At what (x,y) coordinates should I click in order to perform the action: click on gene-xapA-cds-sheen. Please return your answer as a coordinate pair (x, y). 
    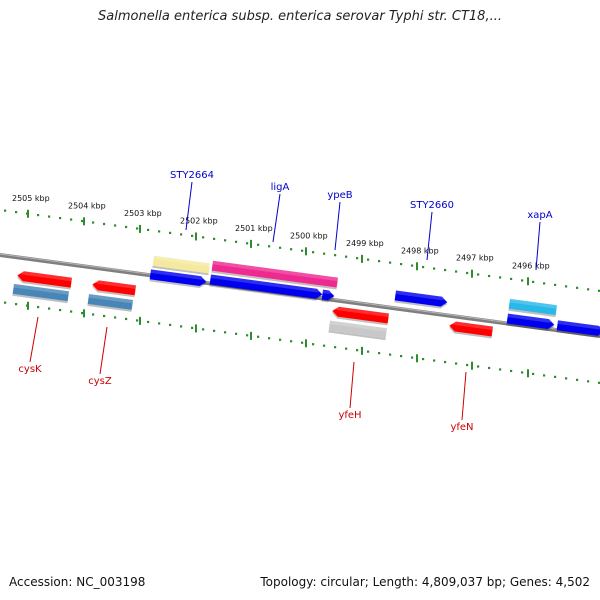
    Looking at the image, I should click on (531, 318).